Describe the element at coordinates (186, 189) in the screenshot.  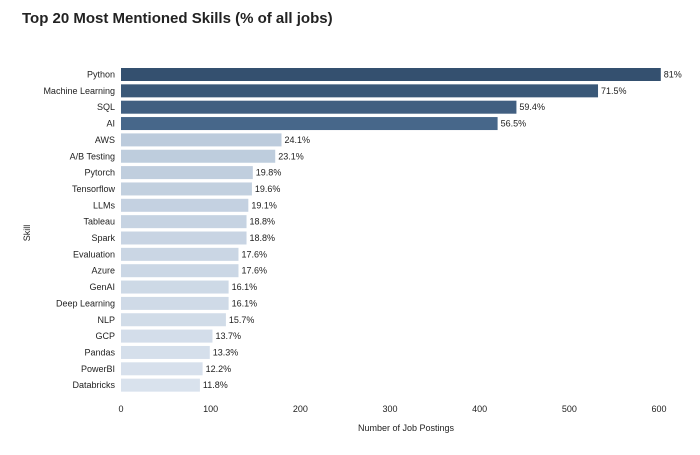
I see `bar-tensorflow` at that location.